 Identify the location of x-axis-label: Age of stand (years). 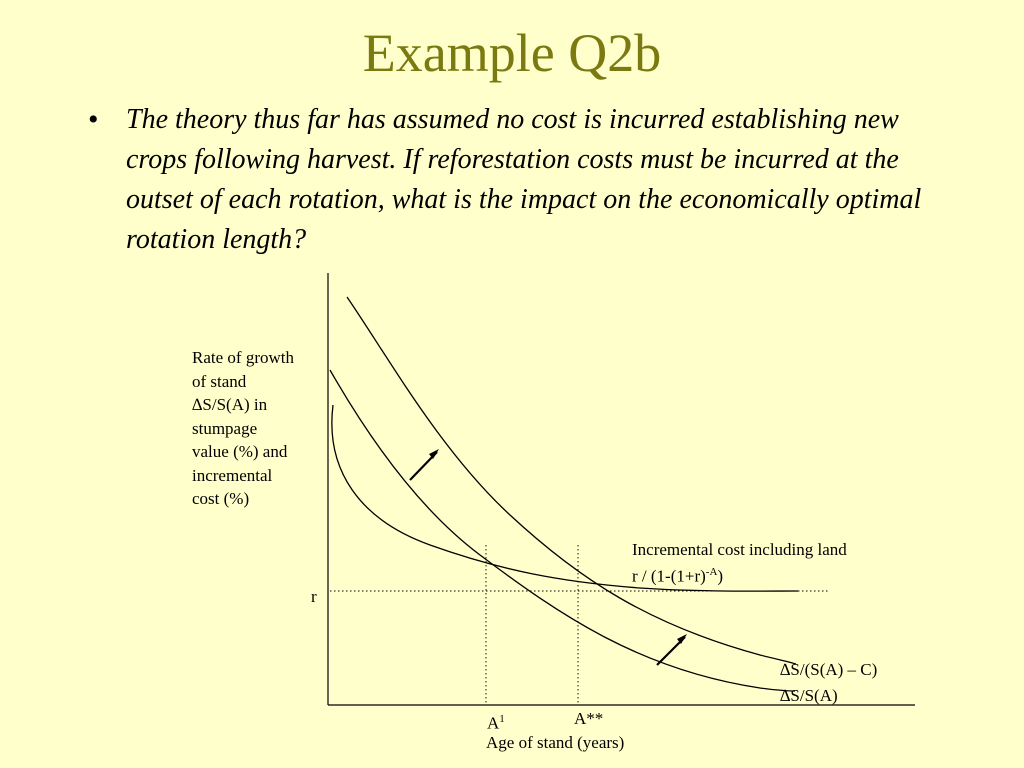
(555, 742).